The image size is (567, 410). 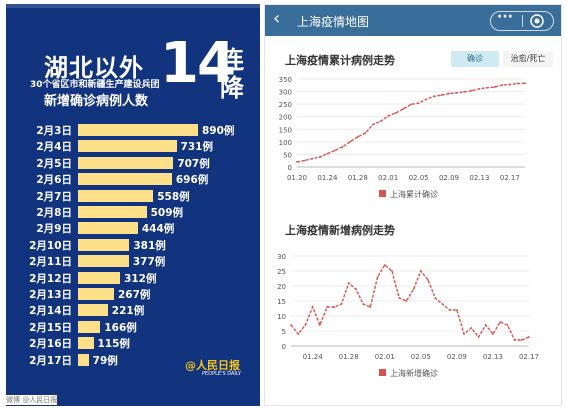 I want to click on poster-bar-row: 2月8日 509例, so click(x=133, y=212).